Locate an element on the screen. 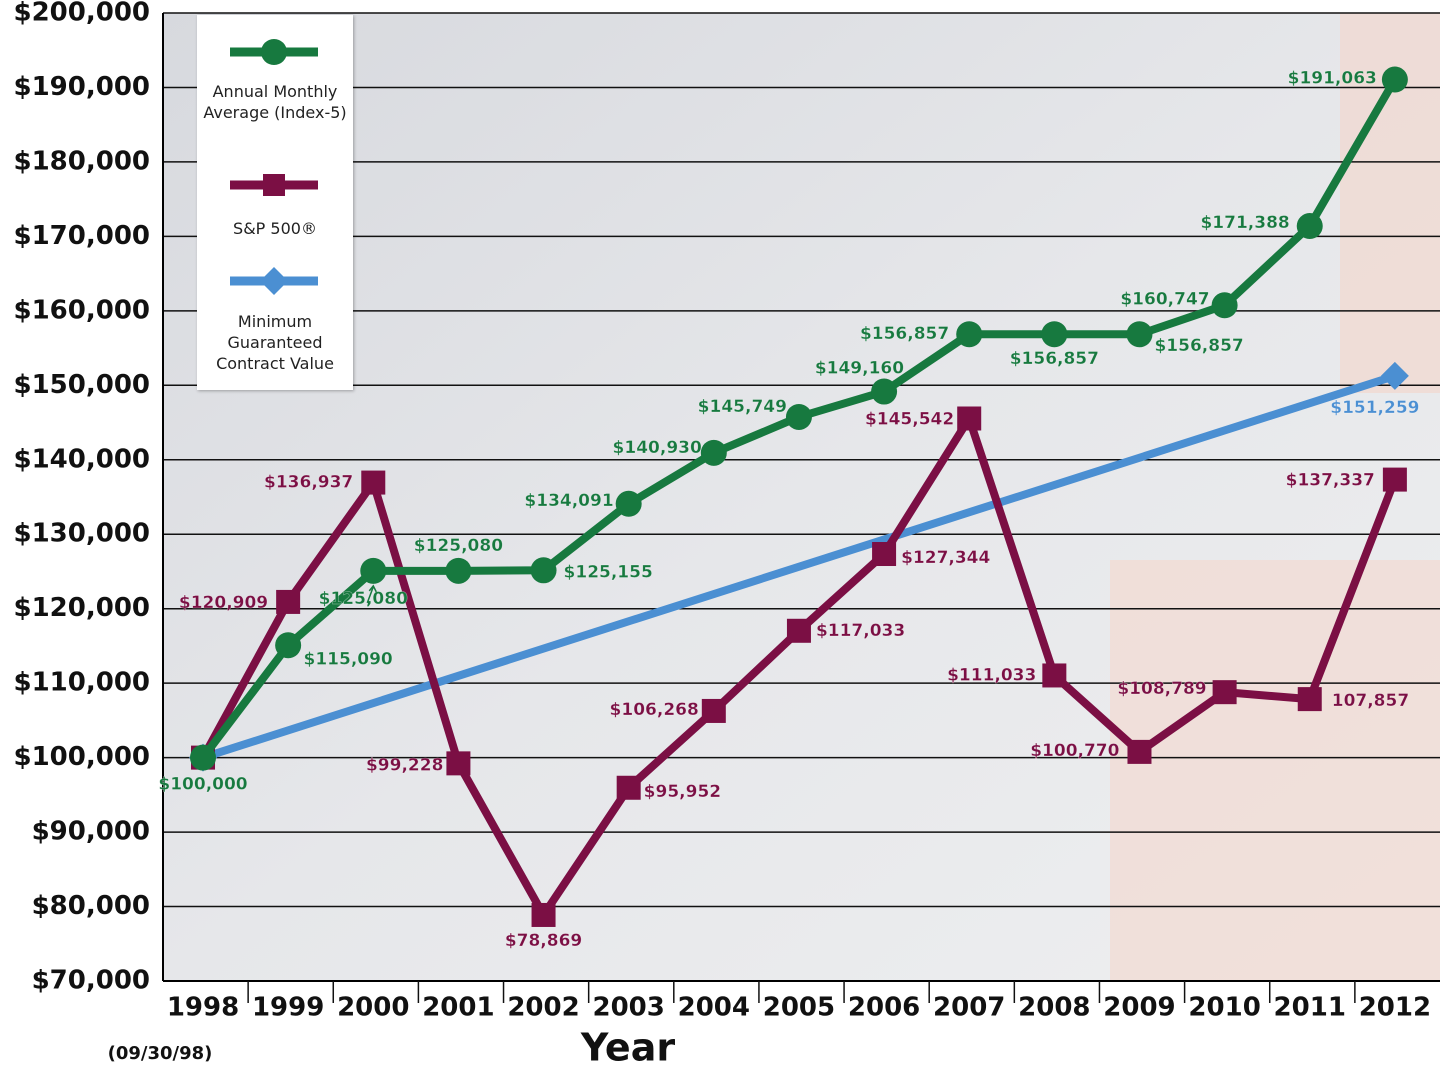  data-label: $78,869 is located at coordinates (543, 941).